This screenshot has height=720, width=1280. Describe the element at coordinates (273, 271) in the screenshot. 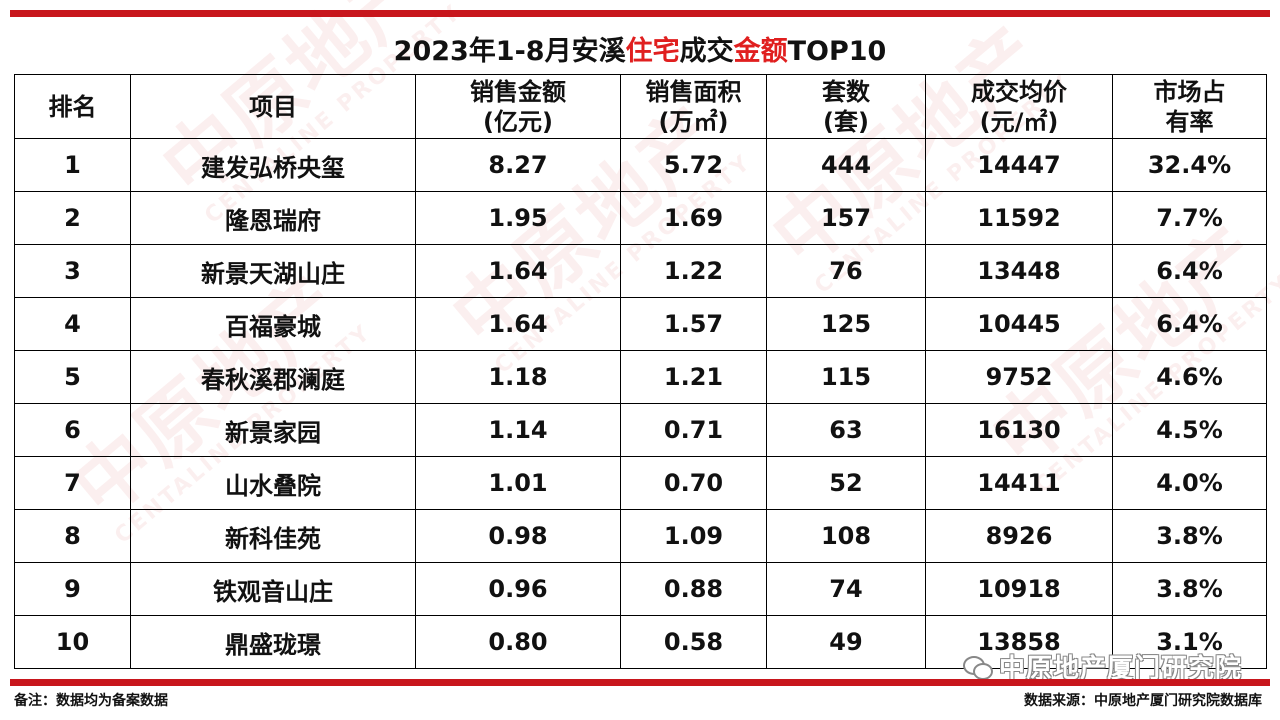

I see `cell-project: 新景天湖山庄` at that location.